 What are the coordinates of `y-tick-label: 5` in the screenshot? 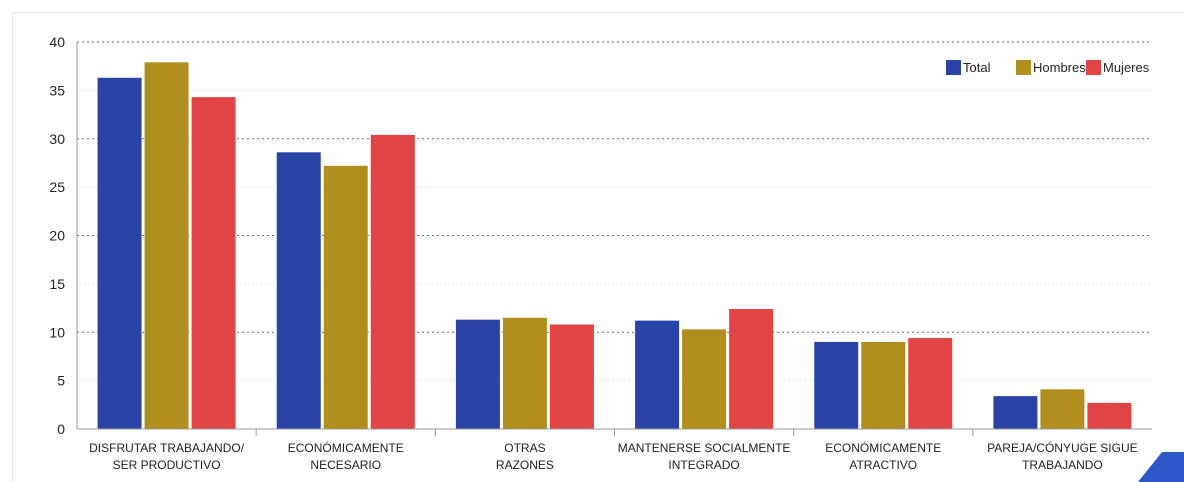 It's located at (61, 381).